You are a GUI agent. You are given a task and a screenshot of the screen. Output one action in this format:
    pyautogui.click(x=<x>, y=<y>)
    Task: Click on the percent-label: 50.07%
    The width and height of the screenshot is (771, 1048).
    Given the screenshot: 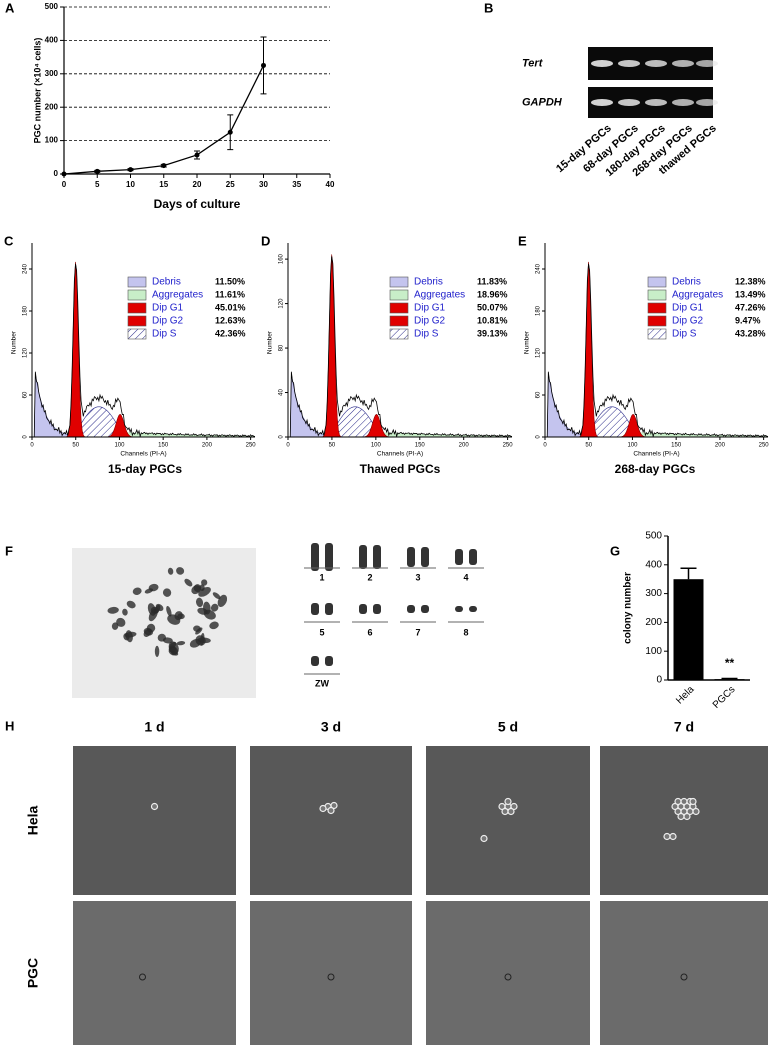 What is the action you would take?
    pyautogui.click(x=492, y=307)
    